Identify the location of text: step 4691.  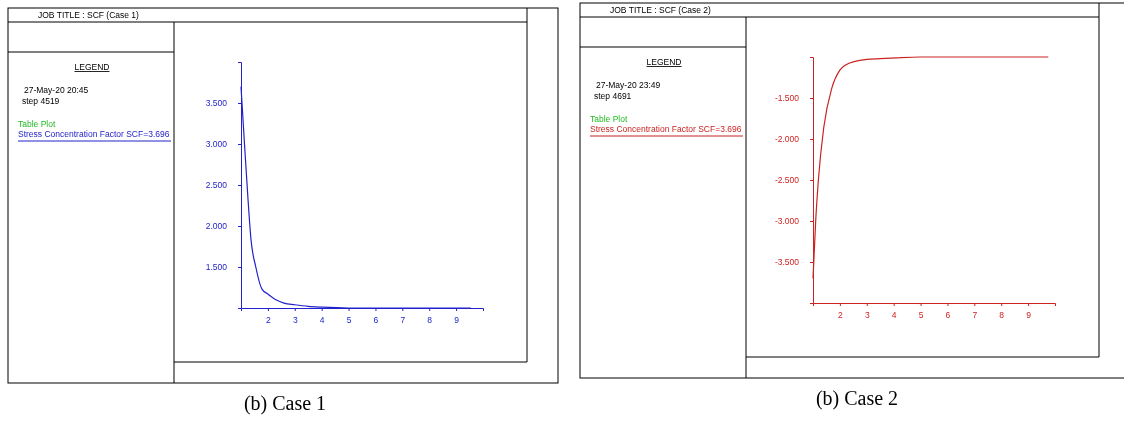
(613, 96).